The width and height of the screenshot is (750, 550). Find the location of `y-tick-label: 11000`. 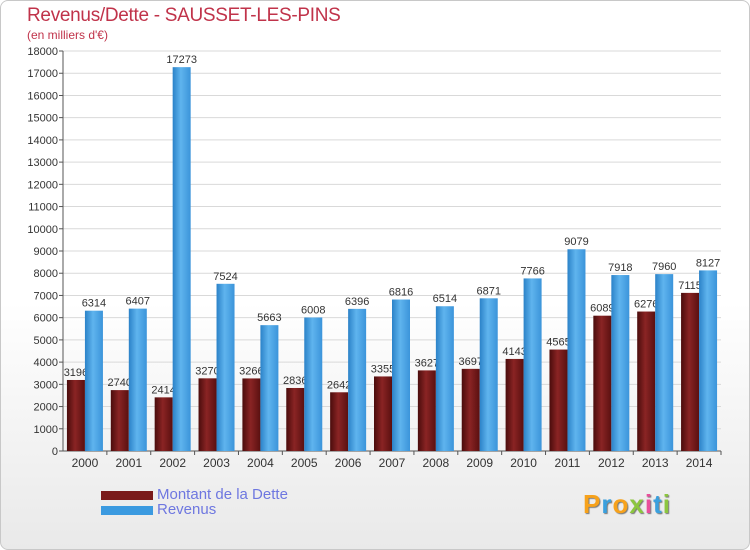

y-tick-label: 11000 is located at coordinates (43, 208).